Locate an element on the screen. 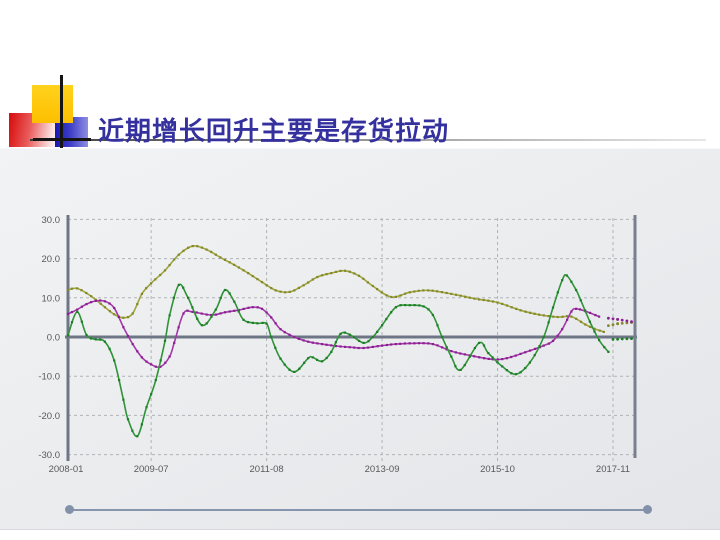  svg-text: -30.0 is located at coordinates (49, 455).